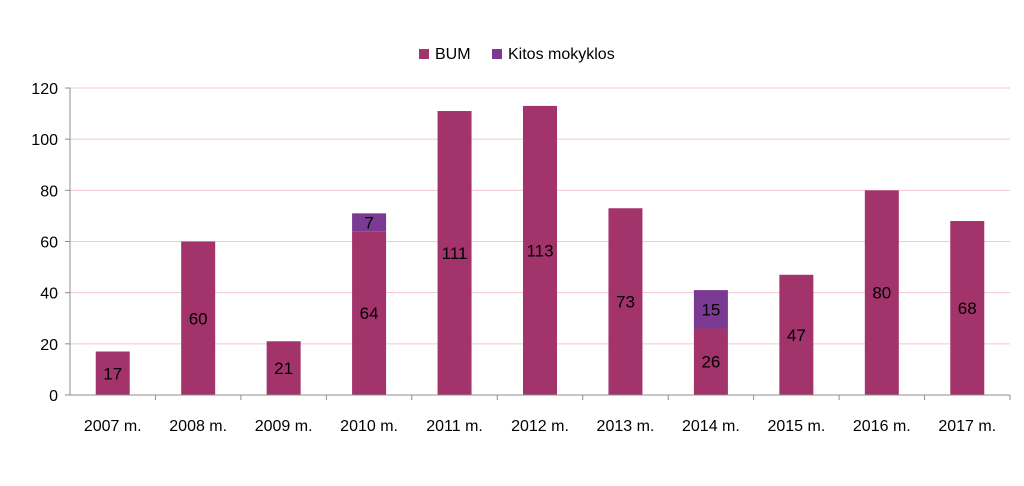  I want to click on x-tick-label: 2007 m., so click(113, 426).